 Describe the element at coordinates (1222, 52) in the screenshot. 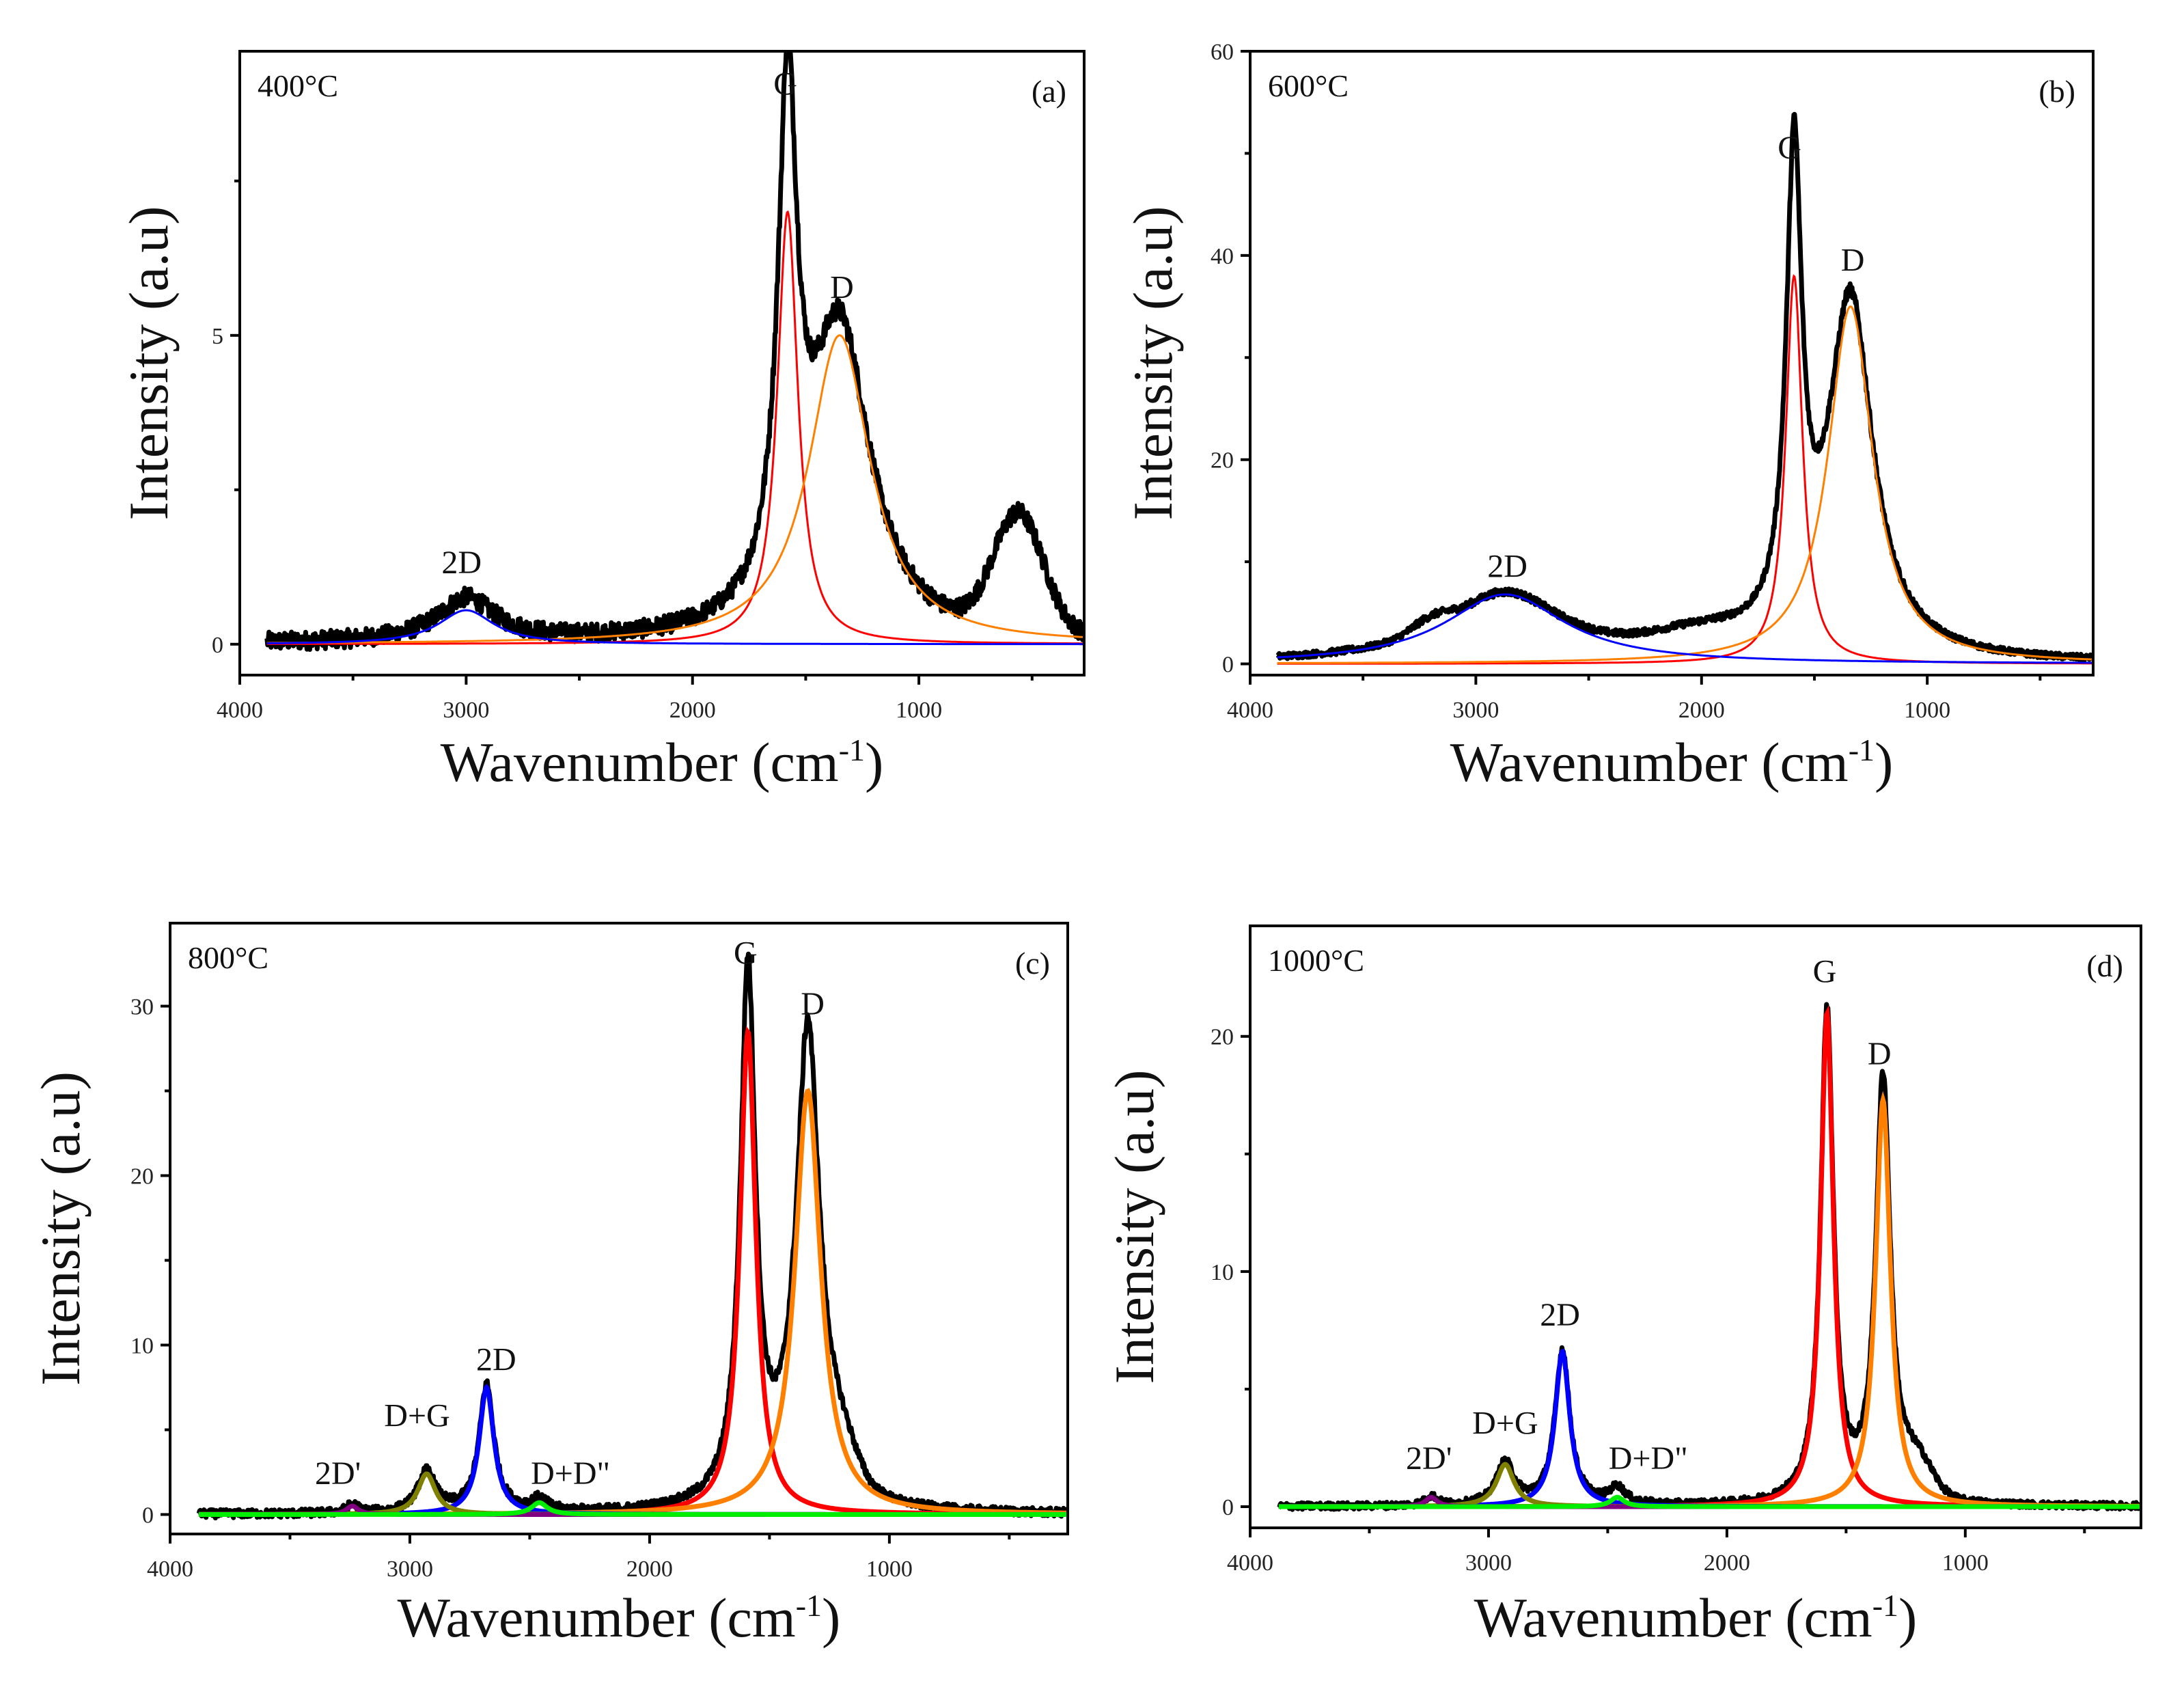

I see `y-tick-label: 60` at that location.